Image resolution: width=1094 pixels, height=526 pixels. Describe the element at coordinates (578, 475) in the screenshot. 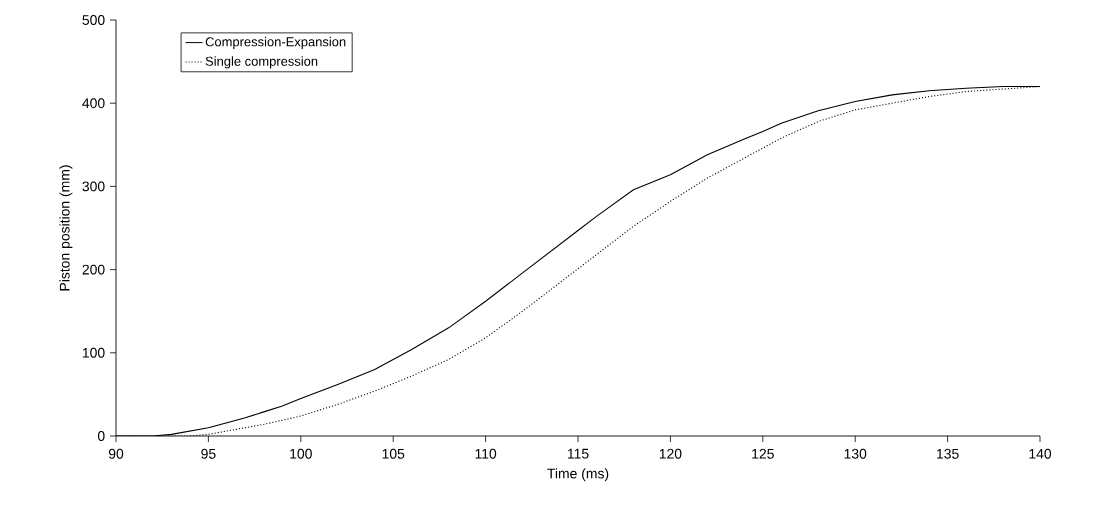

I see `x-axis-title: Time (ms)` at that location.